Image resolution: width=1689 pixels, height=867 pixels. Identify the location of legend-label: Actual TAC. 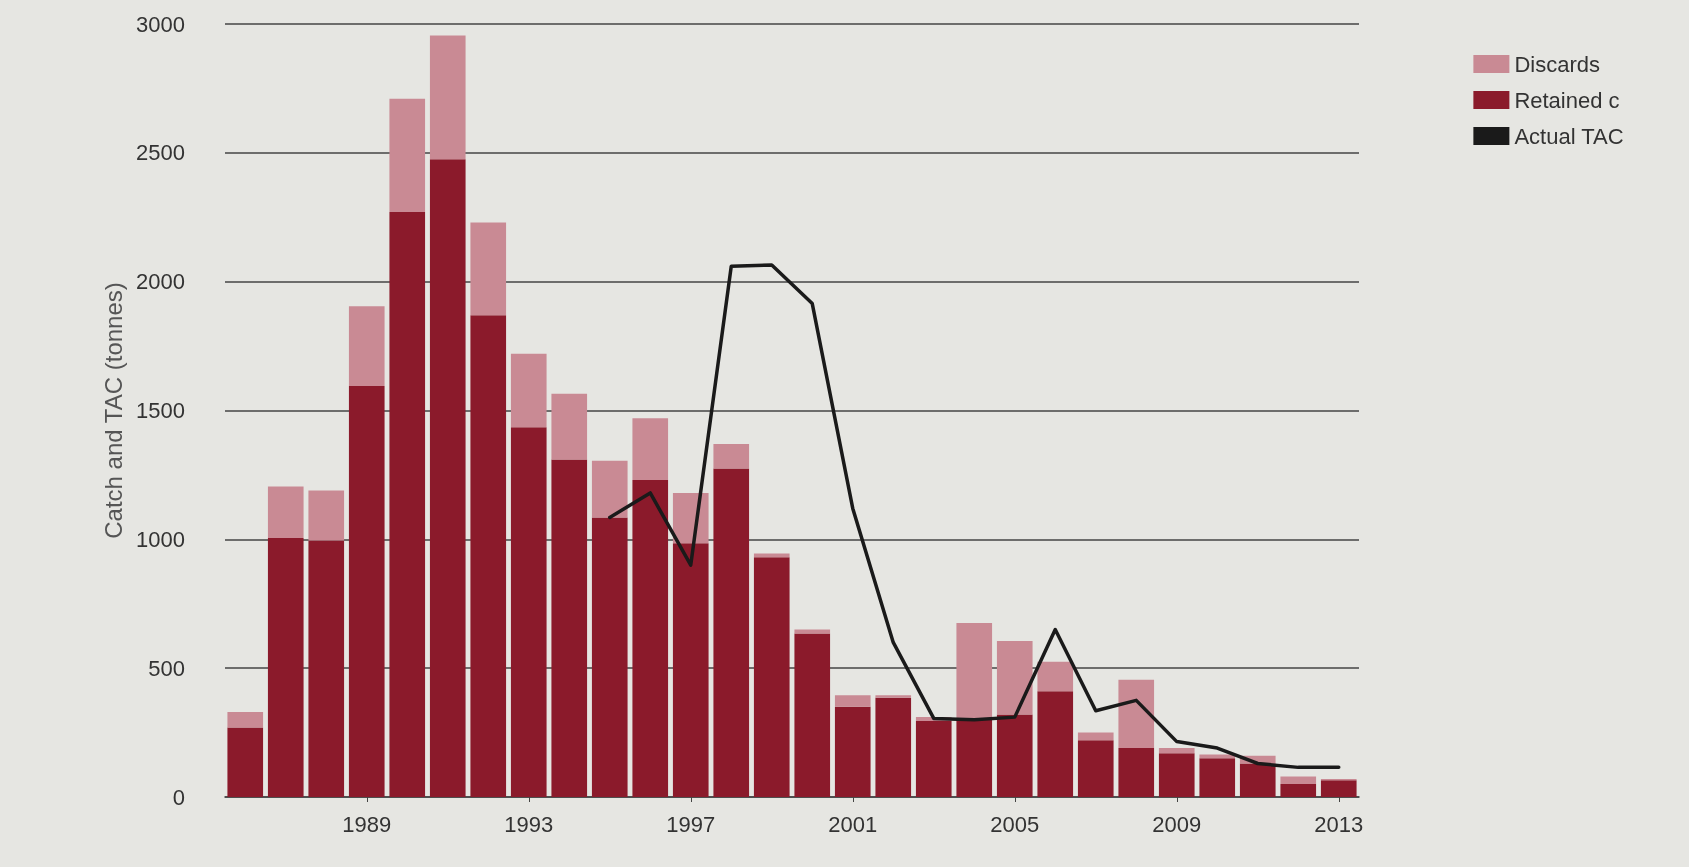
(1569, 136).